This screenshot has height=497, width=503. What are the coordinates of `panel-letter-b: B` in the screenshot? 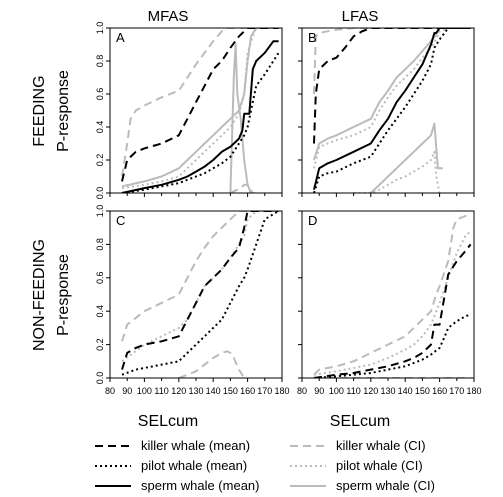 It's located at (312, 37).